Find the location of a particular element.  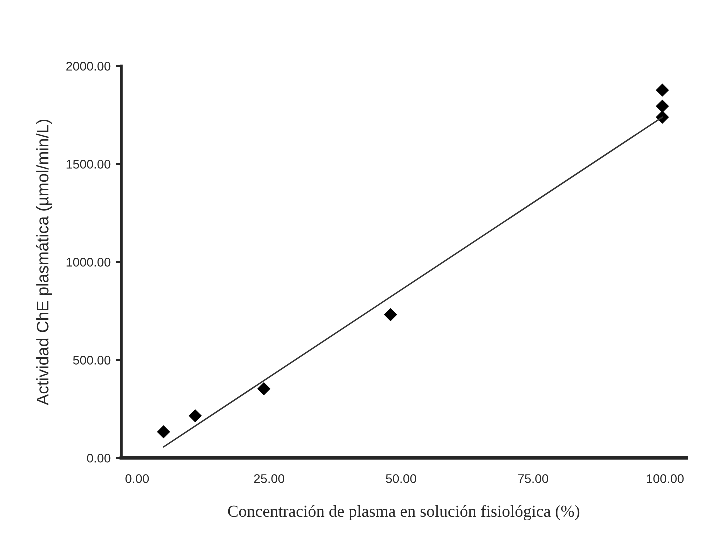

x-axis-title: Concentración de plasma en solución fisiológica (%) is located at coordinates (404, 513).